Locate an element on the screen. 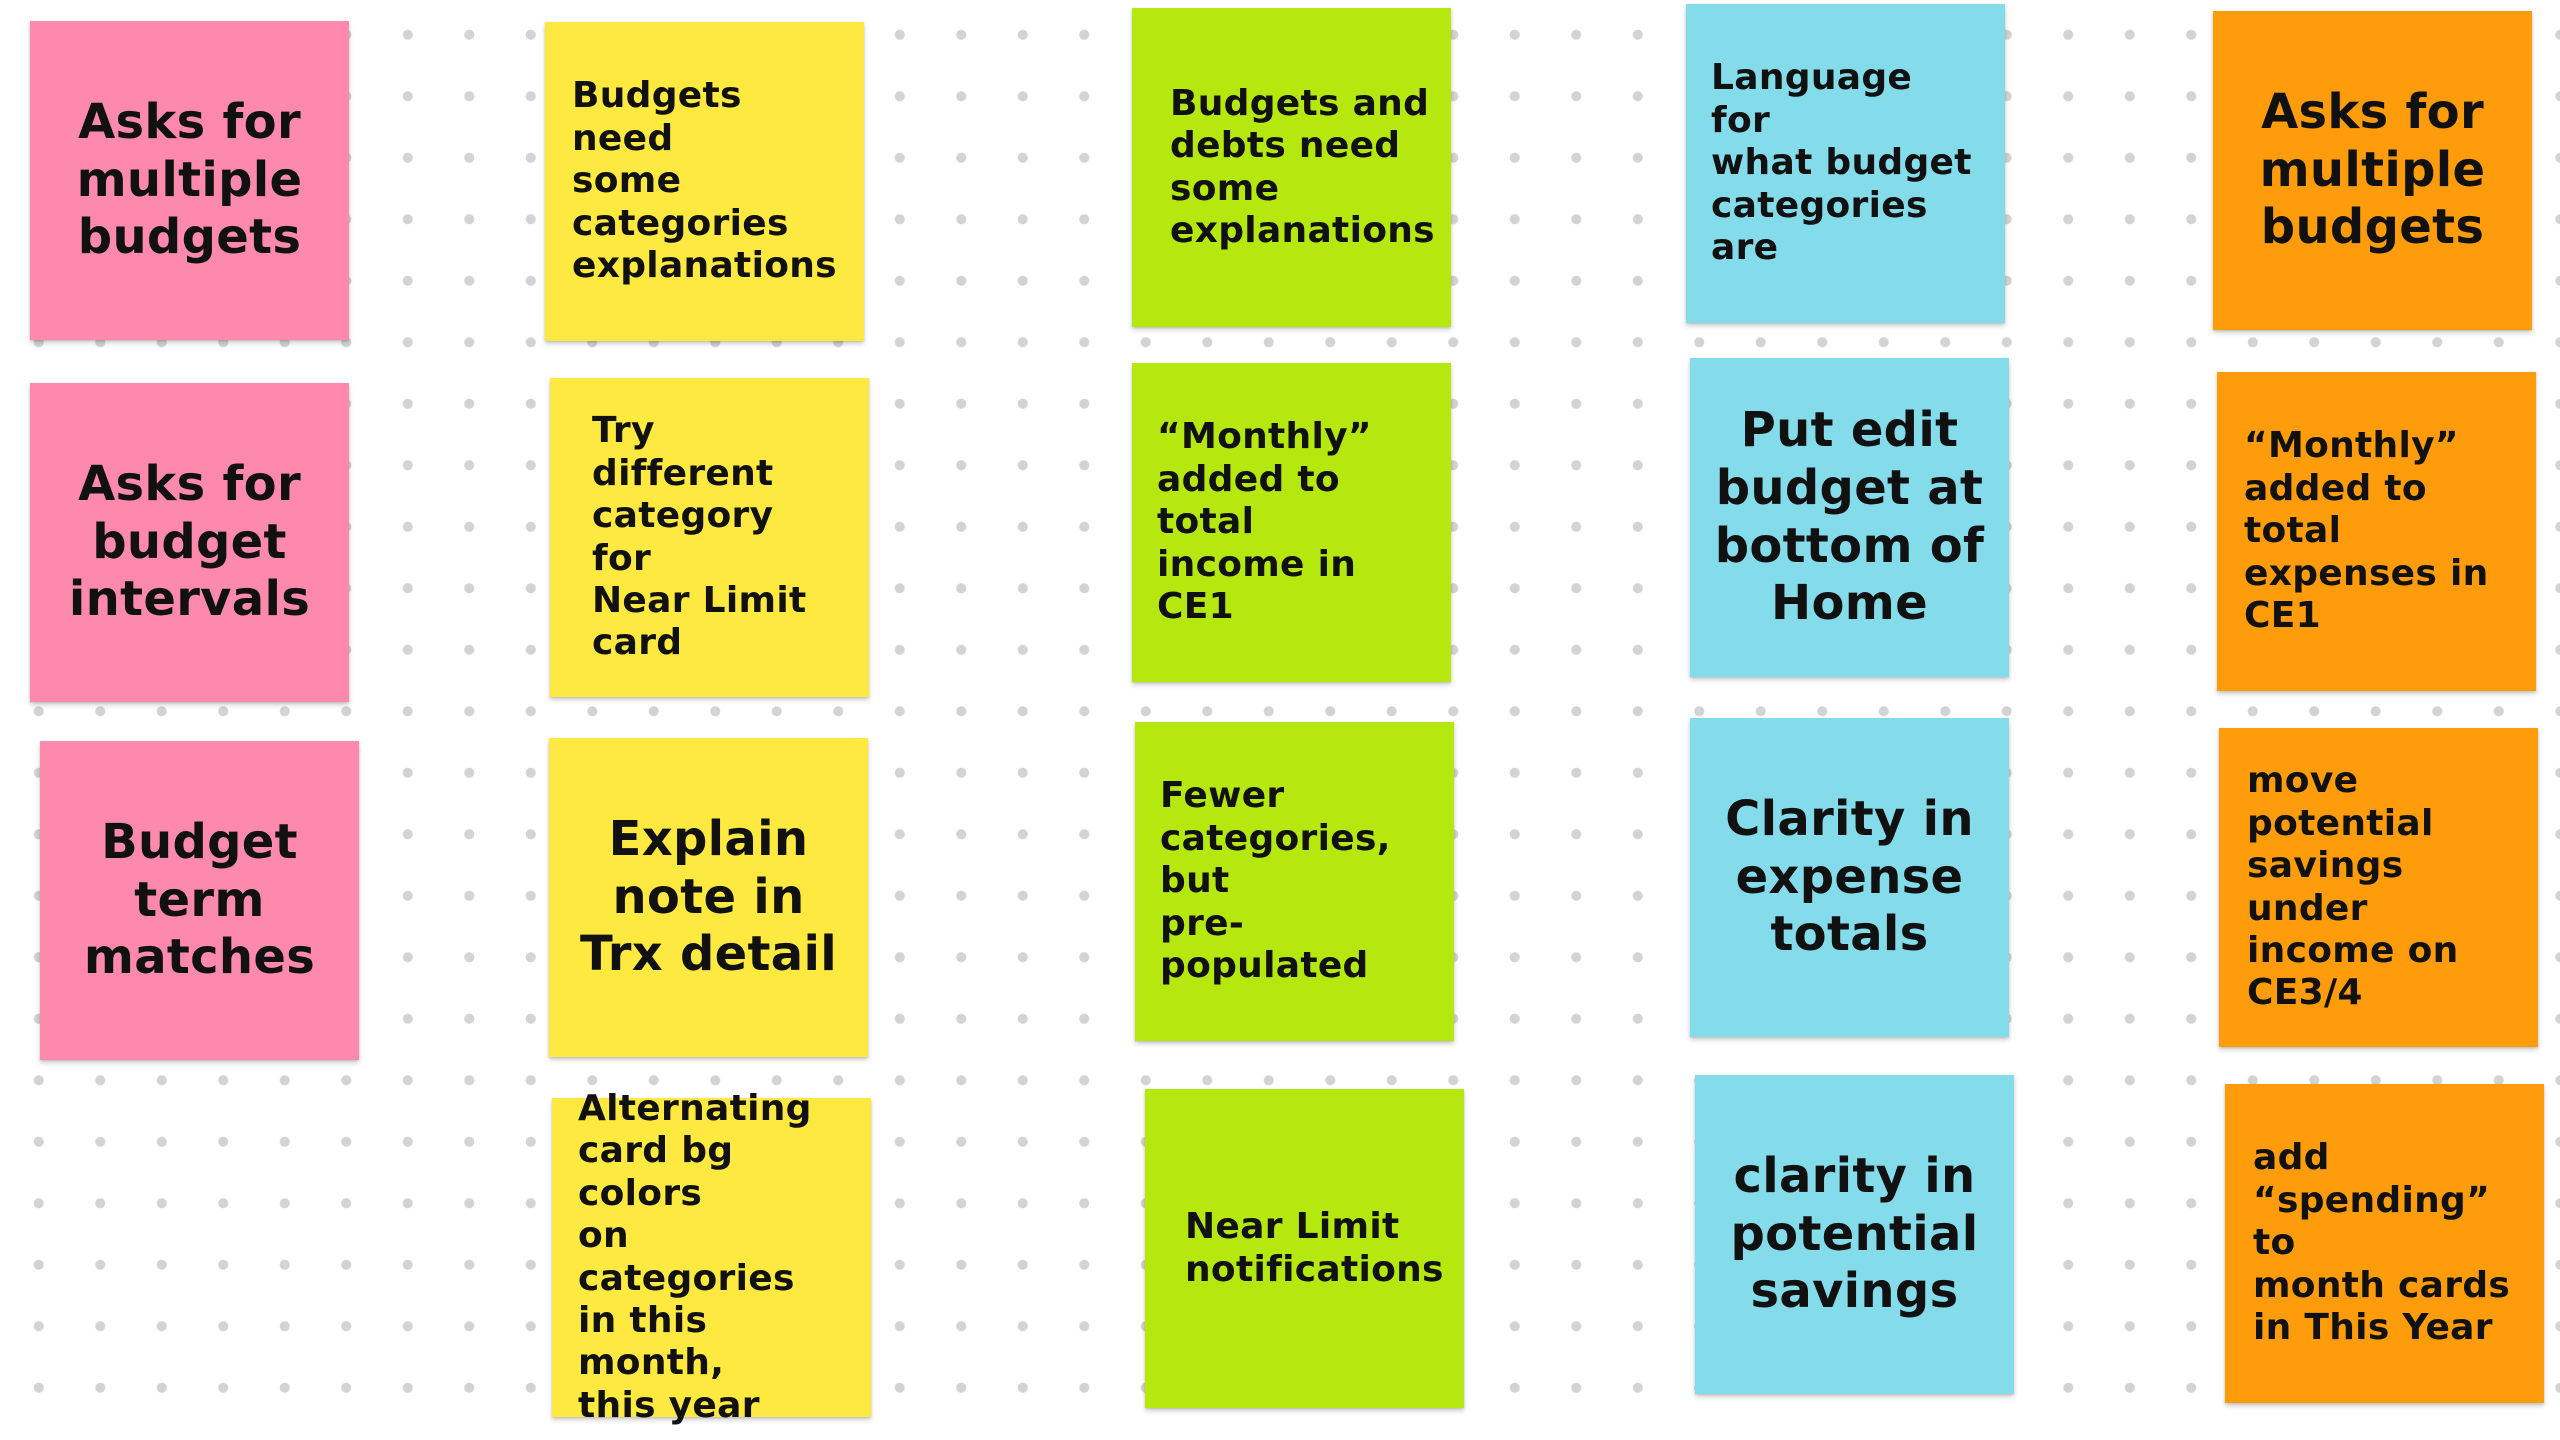 This screenshot has width=2560, height=1440. sticky-note-blue: Put edit budget at bottom of Home is located at coordinates (1849, 517).